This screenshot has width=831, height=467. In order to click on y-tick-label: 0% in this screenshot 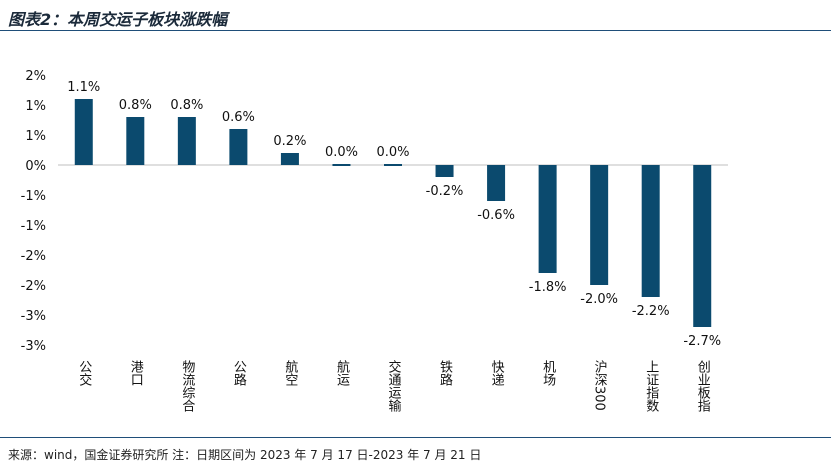, I will do `click(35, 166)`.